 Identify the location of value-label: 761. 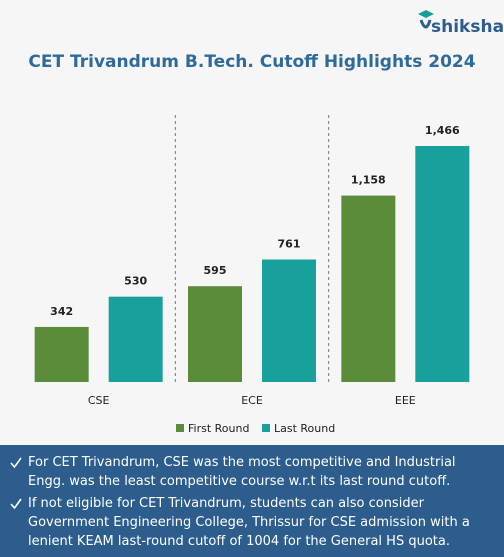
(289, 243).